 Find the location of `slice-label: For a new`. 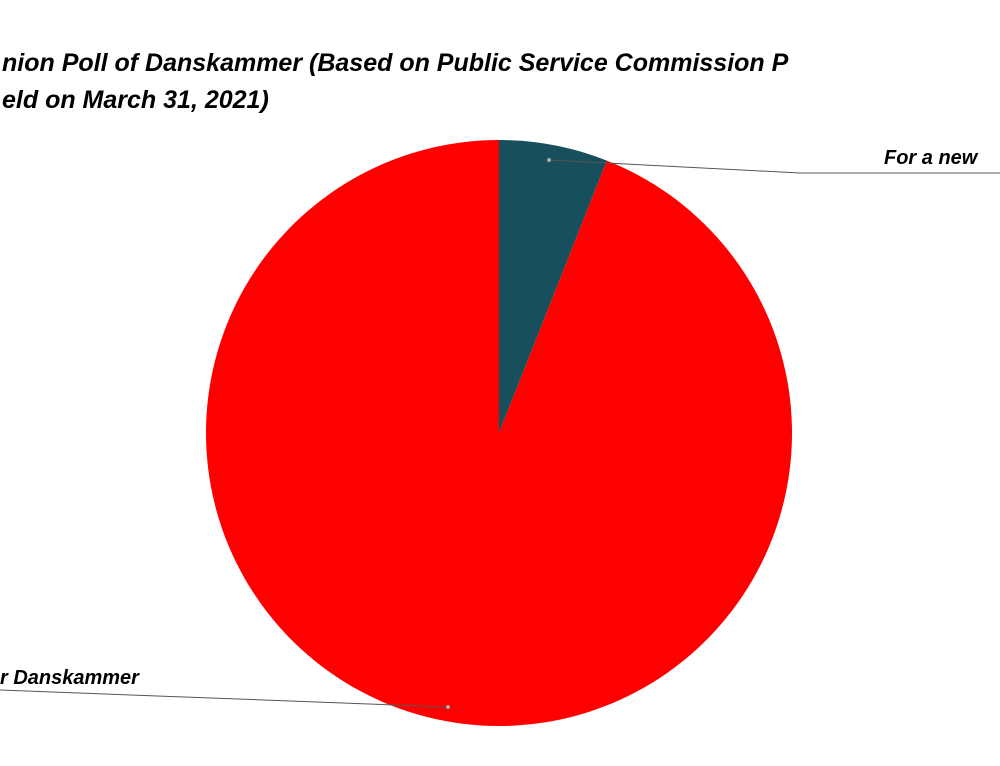

slice-label: For a new is located at coordinates (931, 158).